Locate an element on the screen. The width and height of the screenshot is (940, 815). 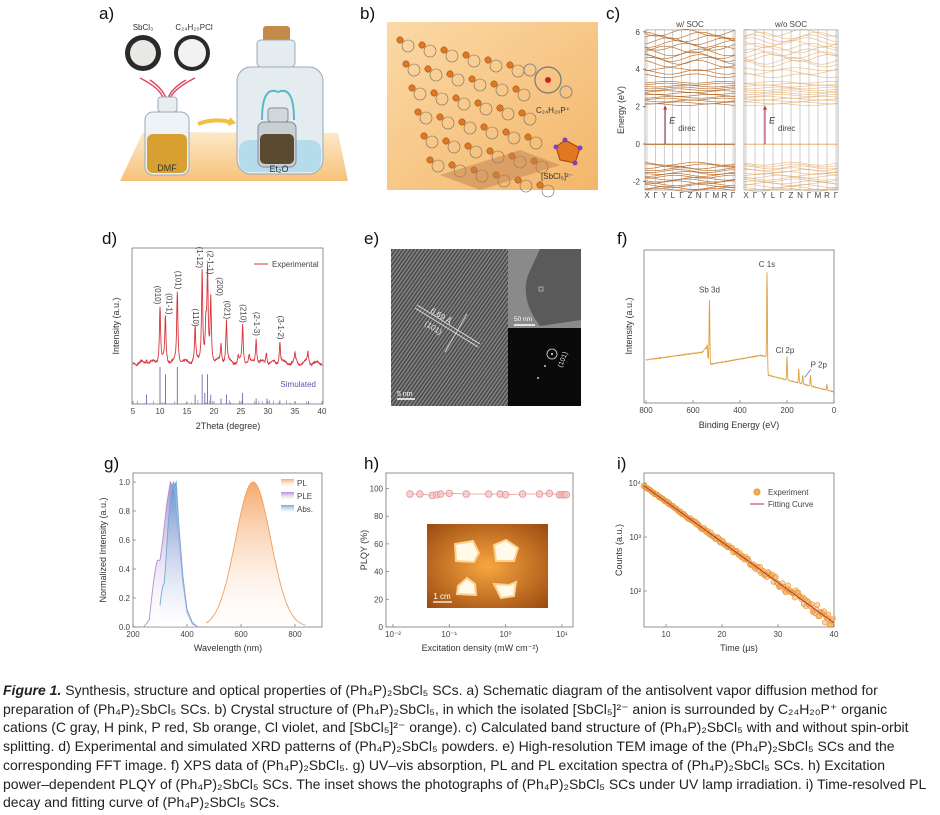
legend-marker-experiment is located at coordinates (757, 492).